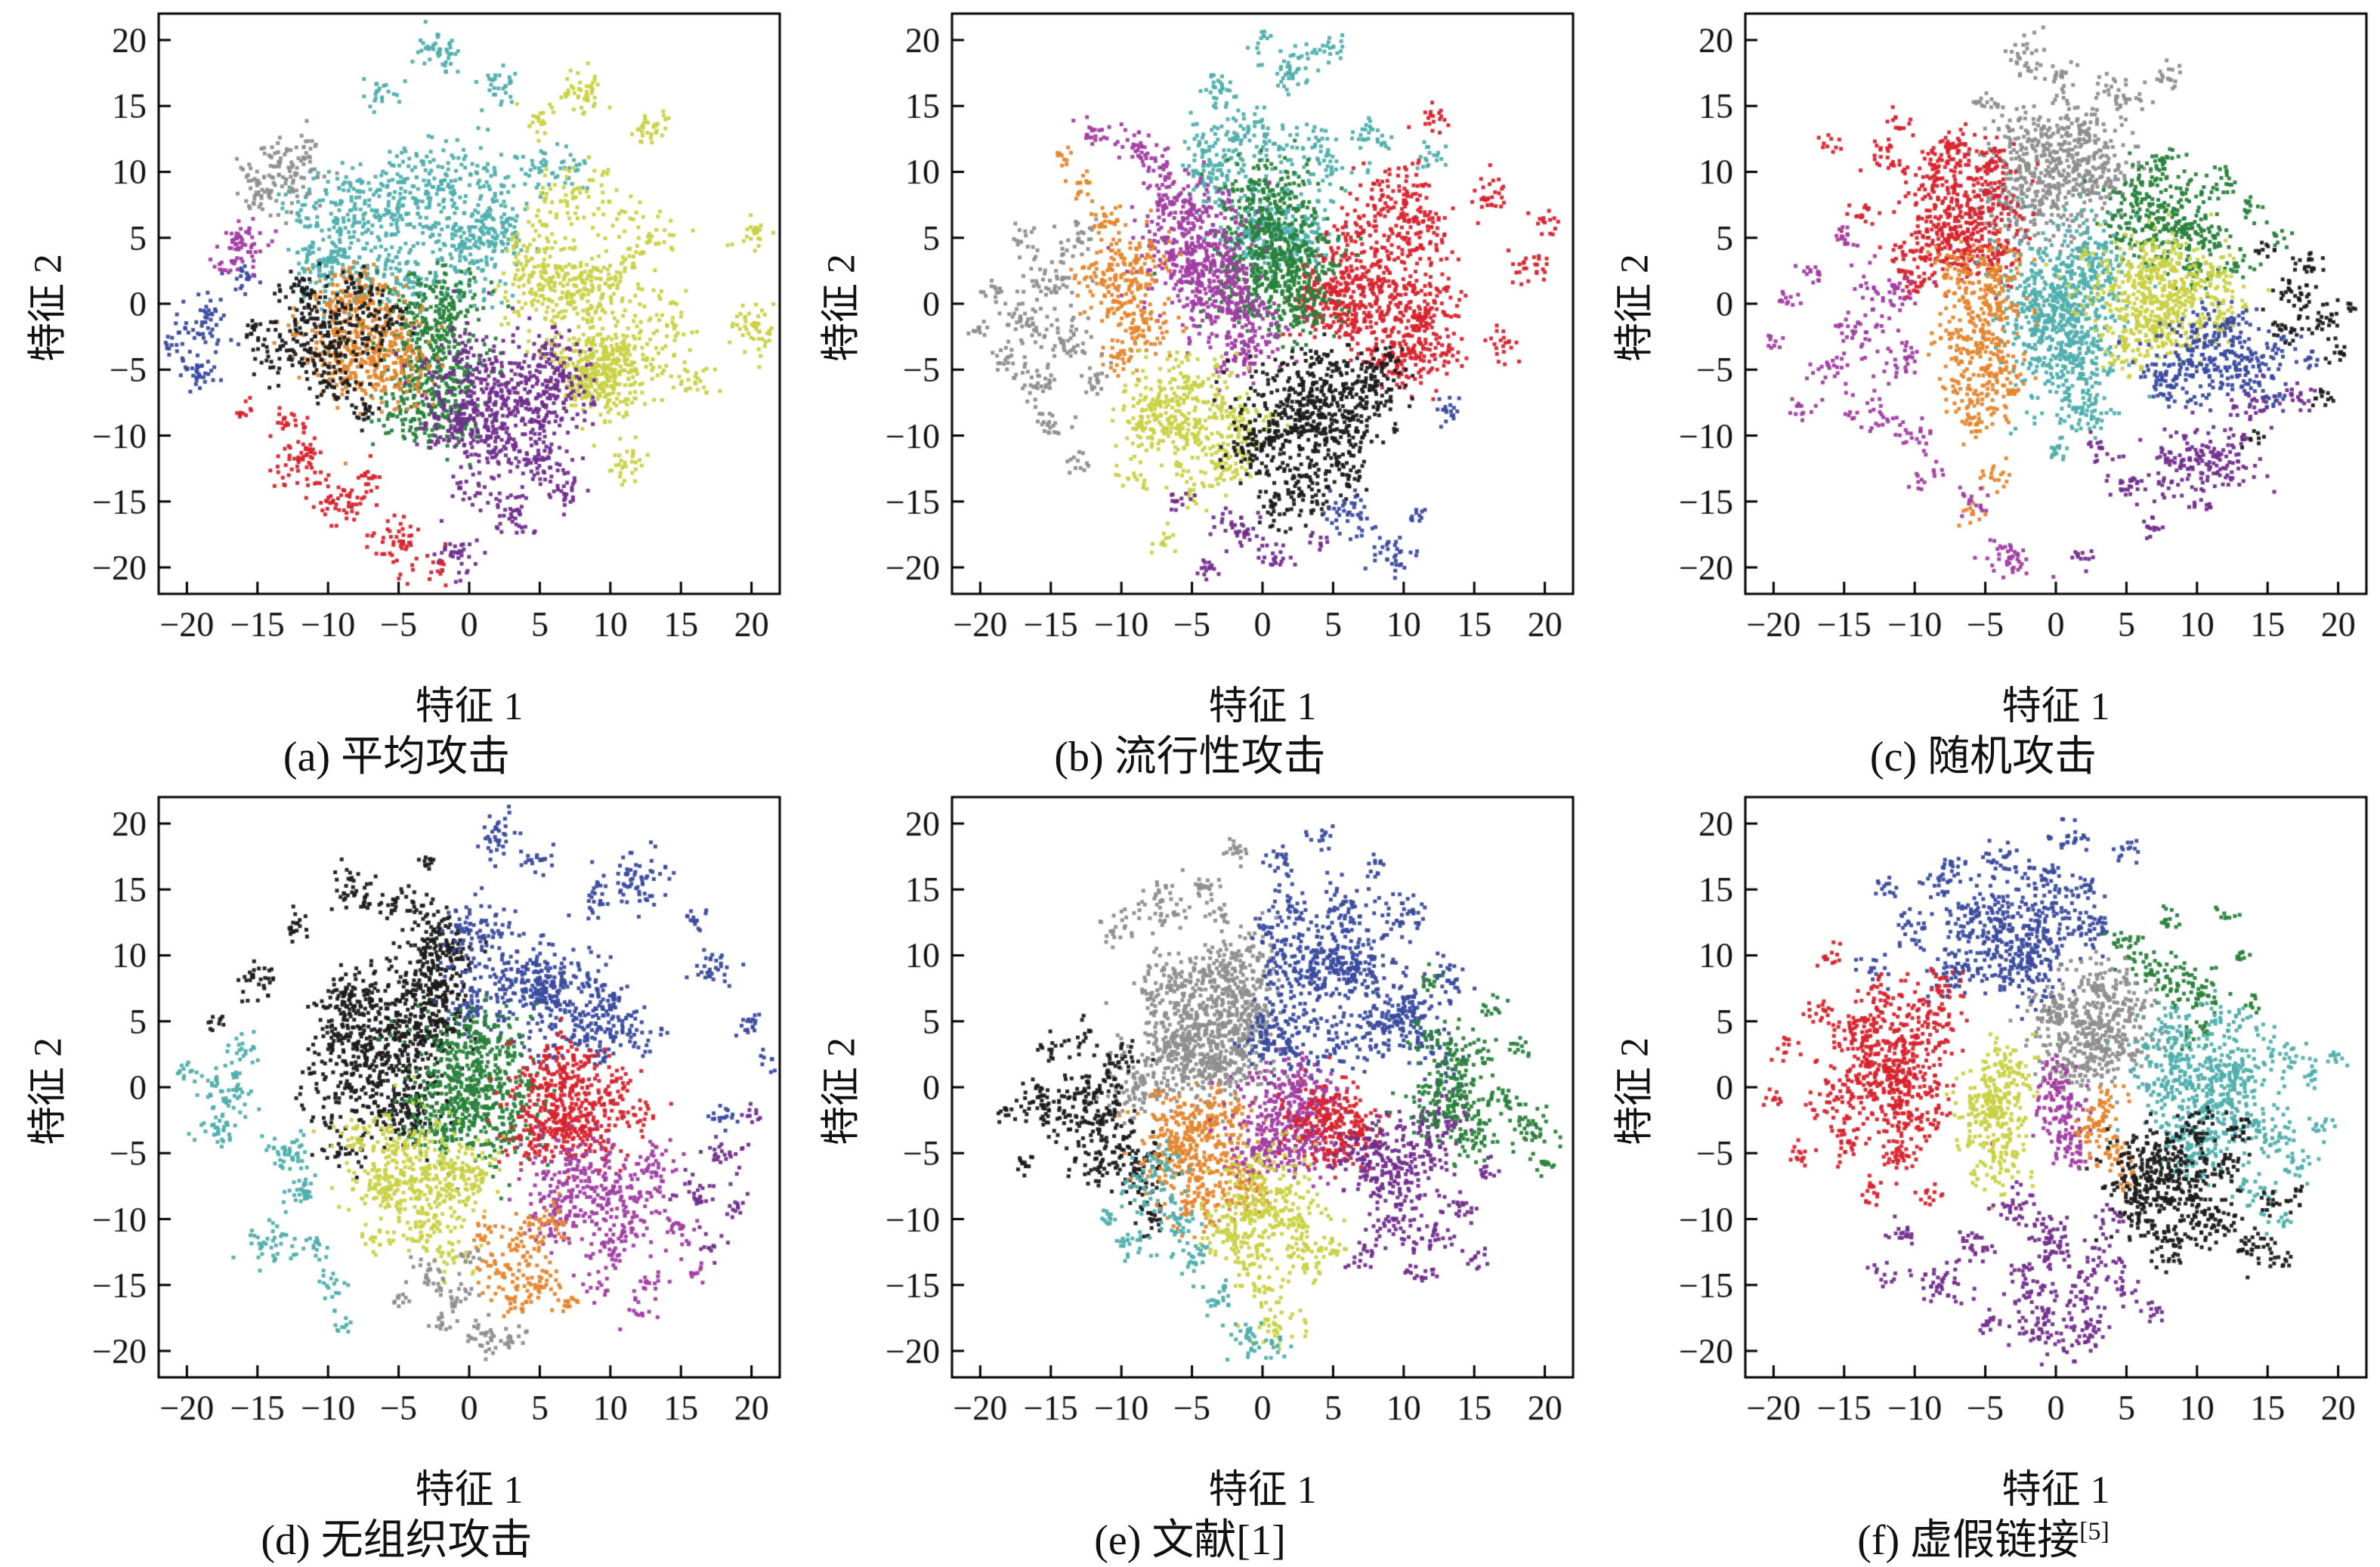  Describe the element at coordinates (1190, 1540) in the screenshot. I see `subplot-caption: (e) 文献[1]` at that location.